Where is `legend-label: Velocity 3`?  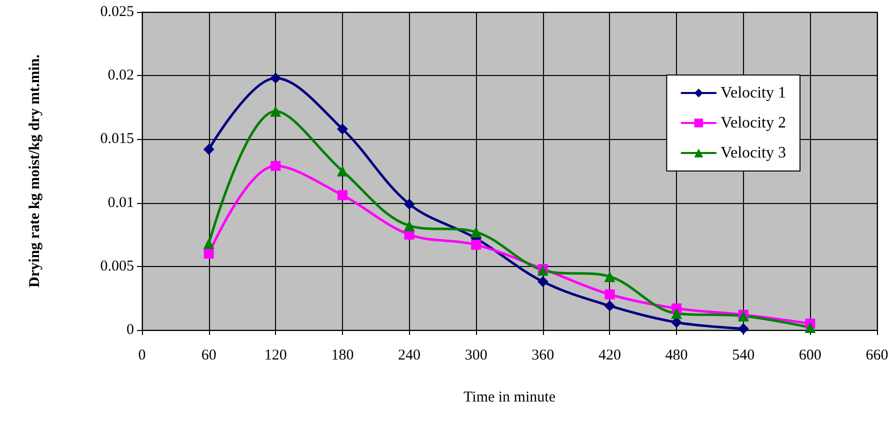 legend-label: Velocity 3 is located at coordinates (753, 153).